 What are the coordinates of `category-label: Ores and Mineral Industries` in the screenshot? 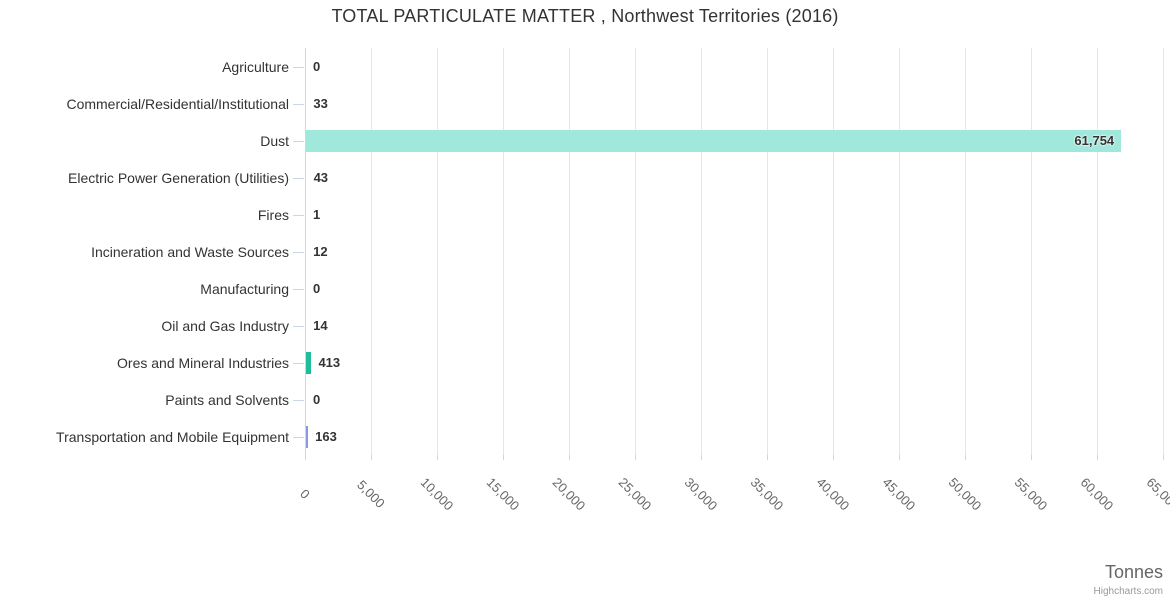 It's located at (203, 362).